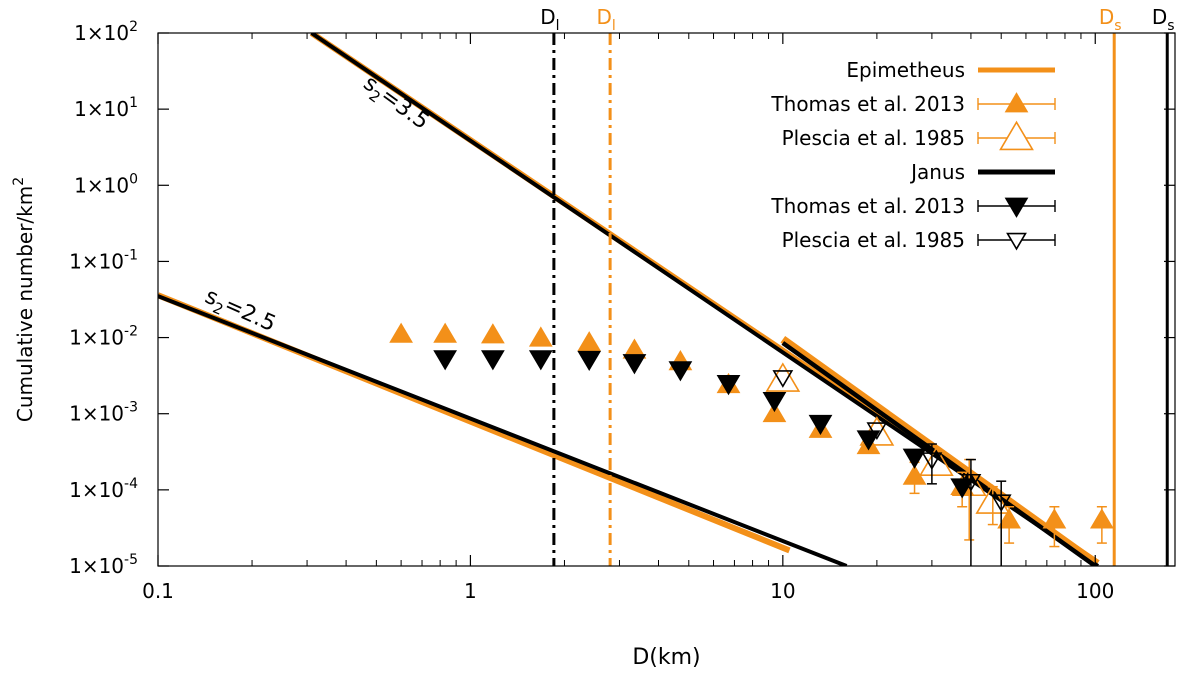  I want to click on x-tick-label: 1, so click(470, 591).